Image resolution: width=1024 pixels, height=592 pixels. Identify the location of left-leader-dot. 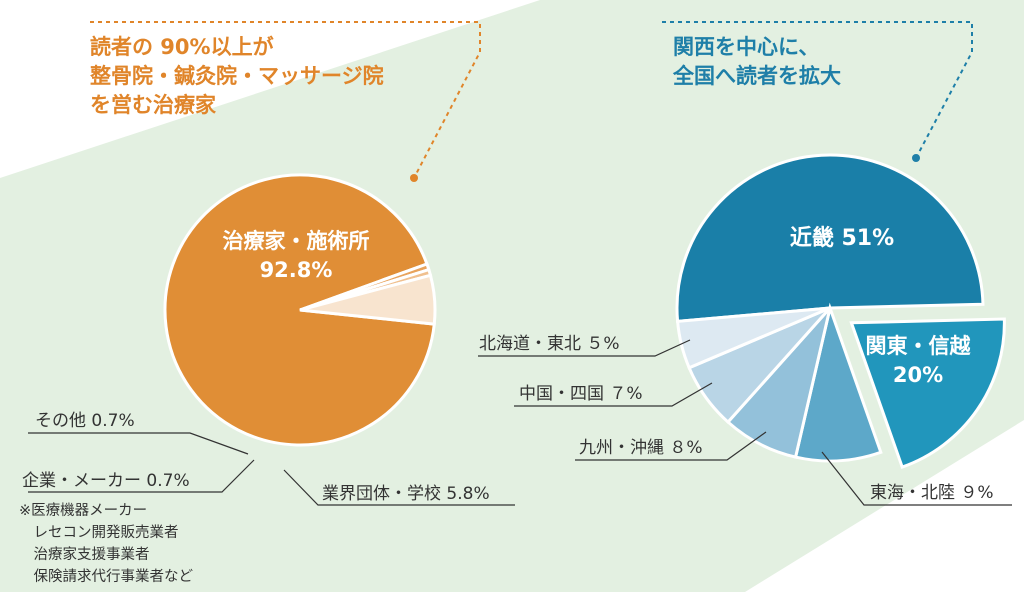
(414, 178).